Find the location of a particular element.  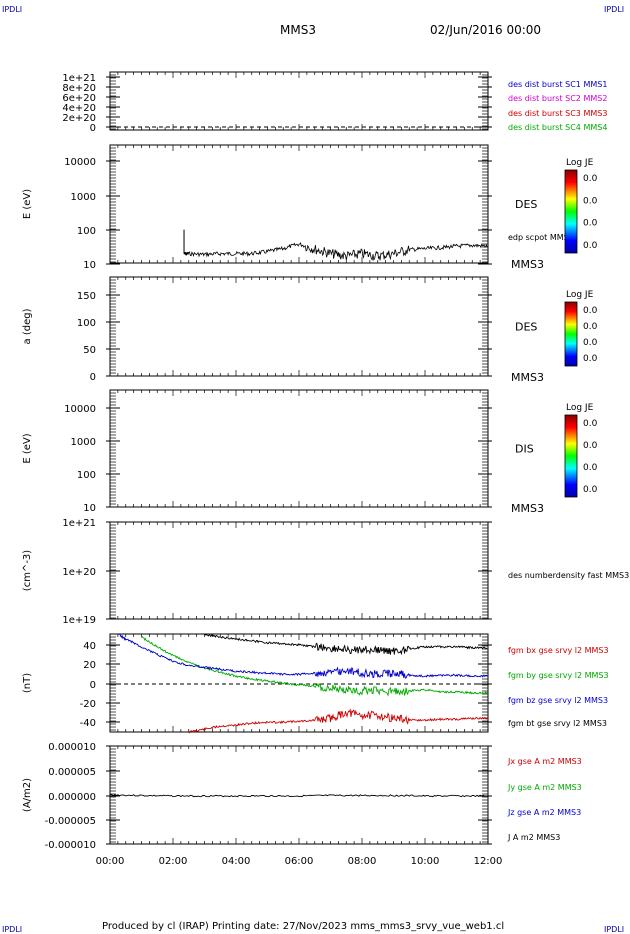

panel-frame-density is located at coordinates (299, 570).